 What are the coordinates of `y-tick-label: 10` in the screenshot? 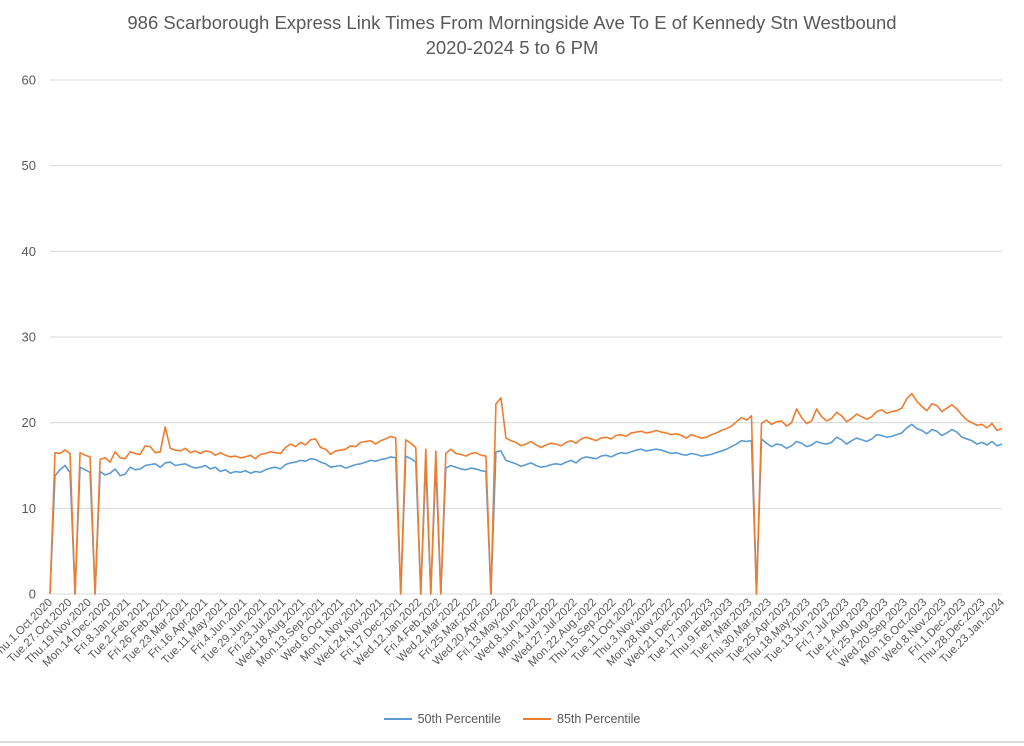 It's located at (29, 508).